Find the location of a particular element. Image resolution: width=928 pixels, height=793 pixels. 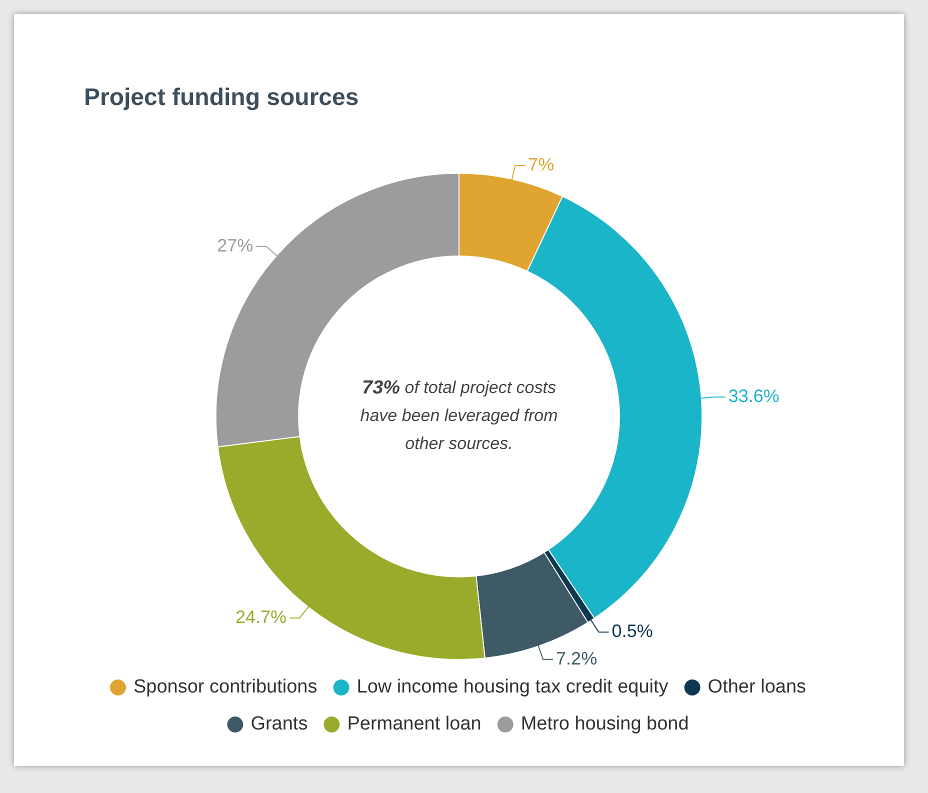

legend-label: Low income housing tax credit equity is located at coordinates (512, 687).